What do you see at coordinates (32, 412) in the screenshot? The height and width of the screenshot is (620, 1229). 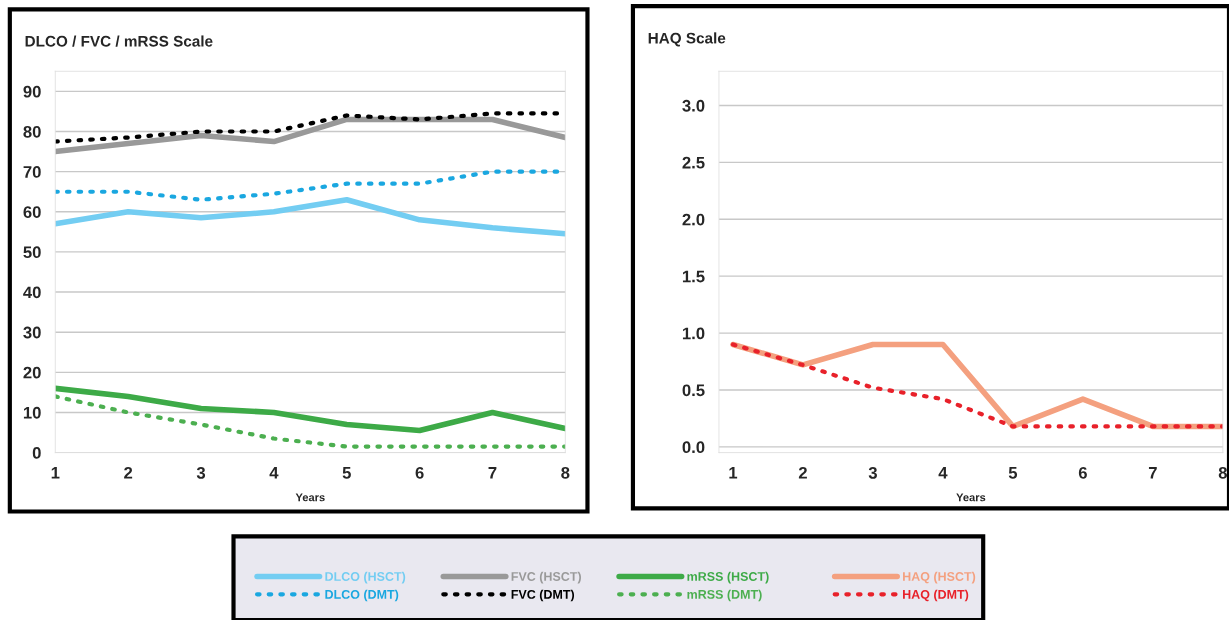 I see `y-tick-label: 10` at bounding box center [32, 412].